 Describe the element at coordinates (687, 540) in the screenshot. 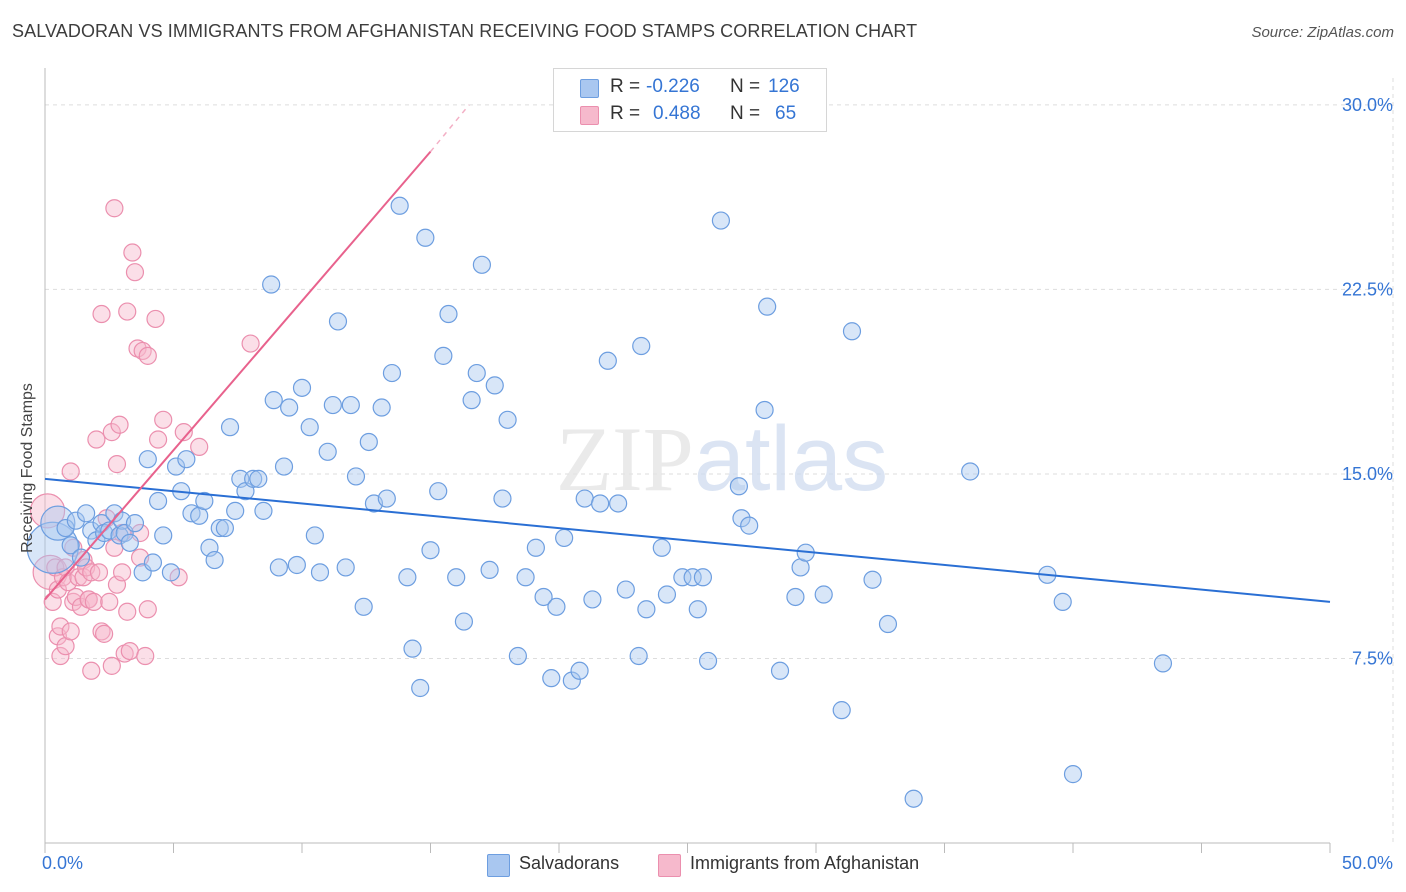

I see `salvadoran-trend-line` at that location.